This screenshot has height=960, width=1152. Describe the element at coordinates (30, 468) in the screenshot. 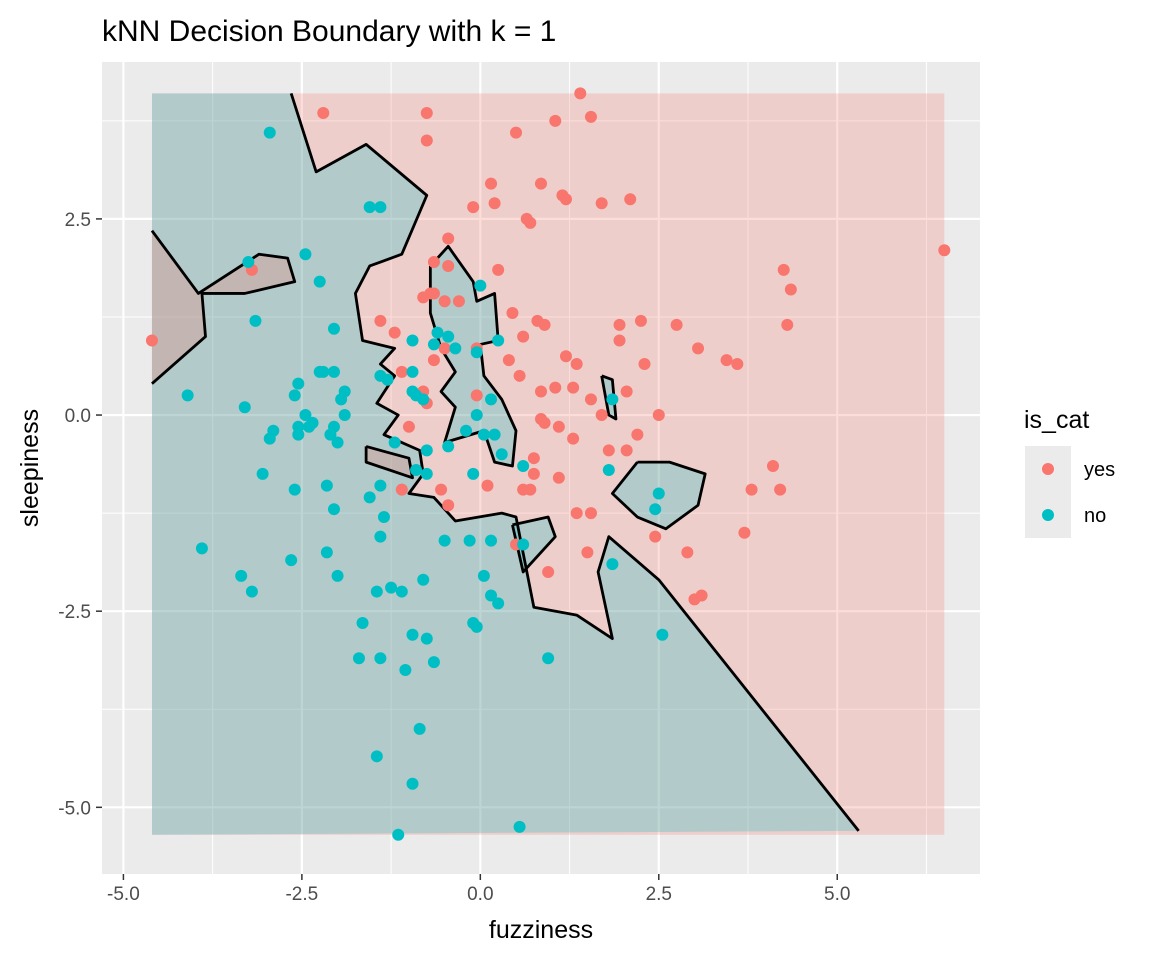

I see `y-axis-title: sleepiness` at that location.